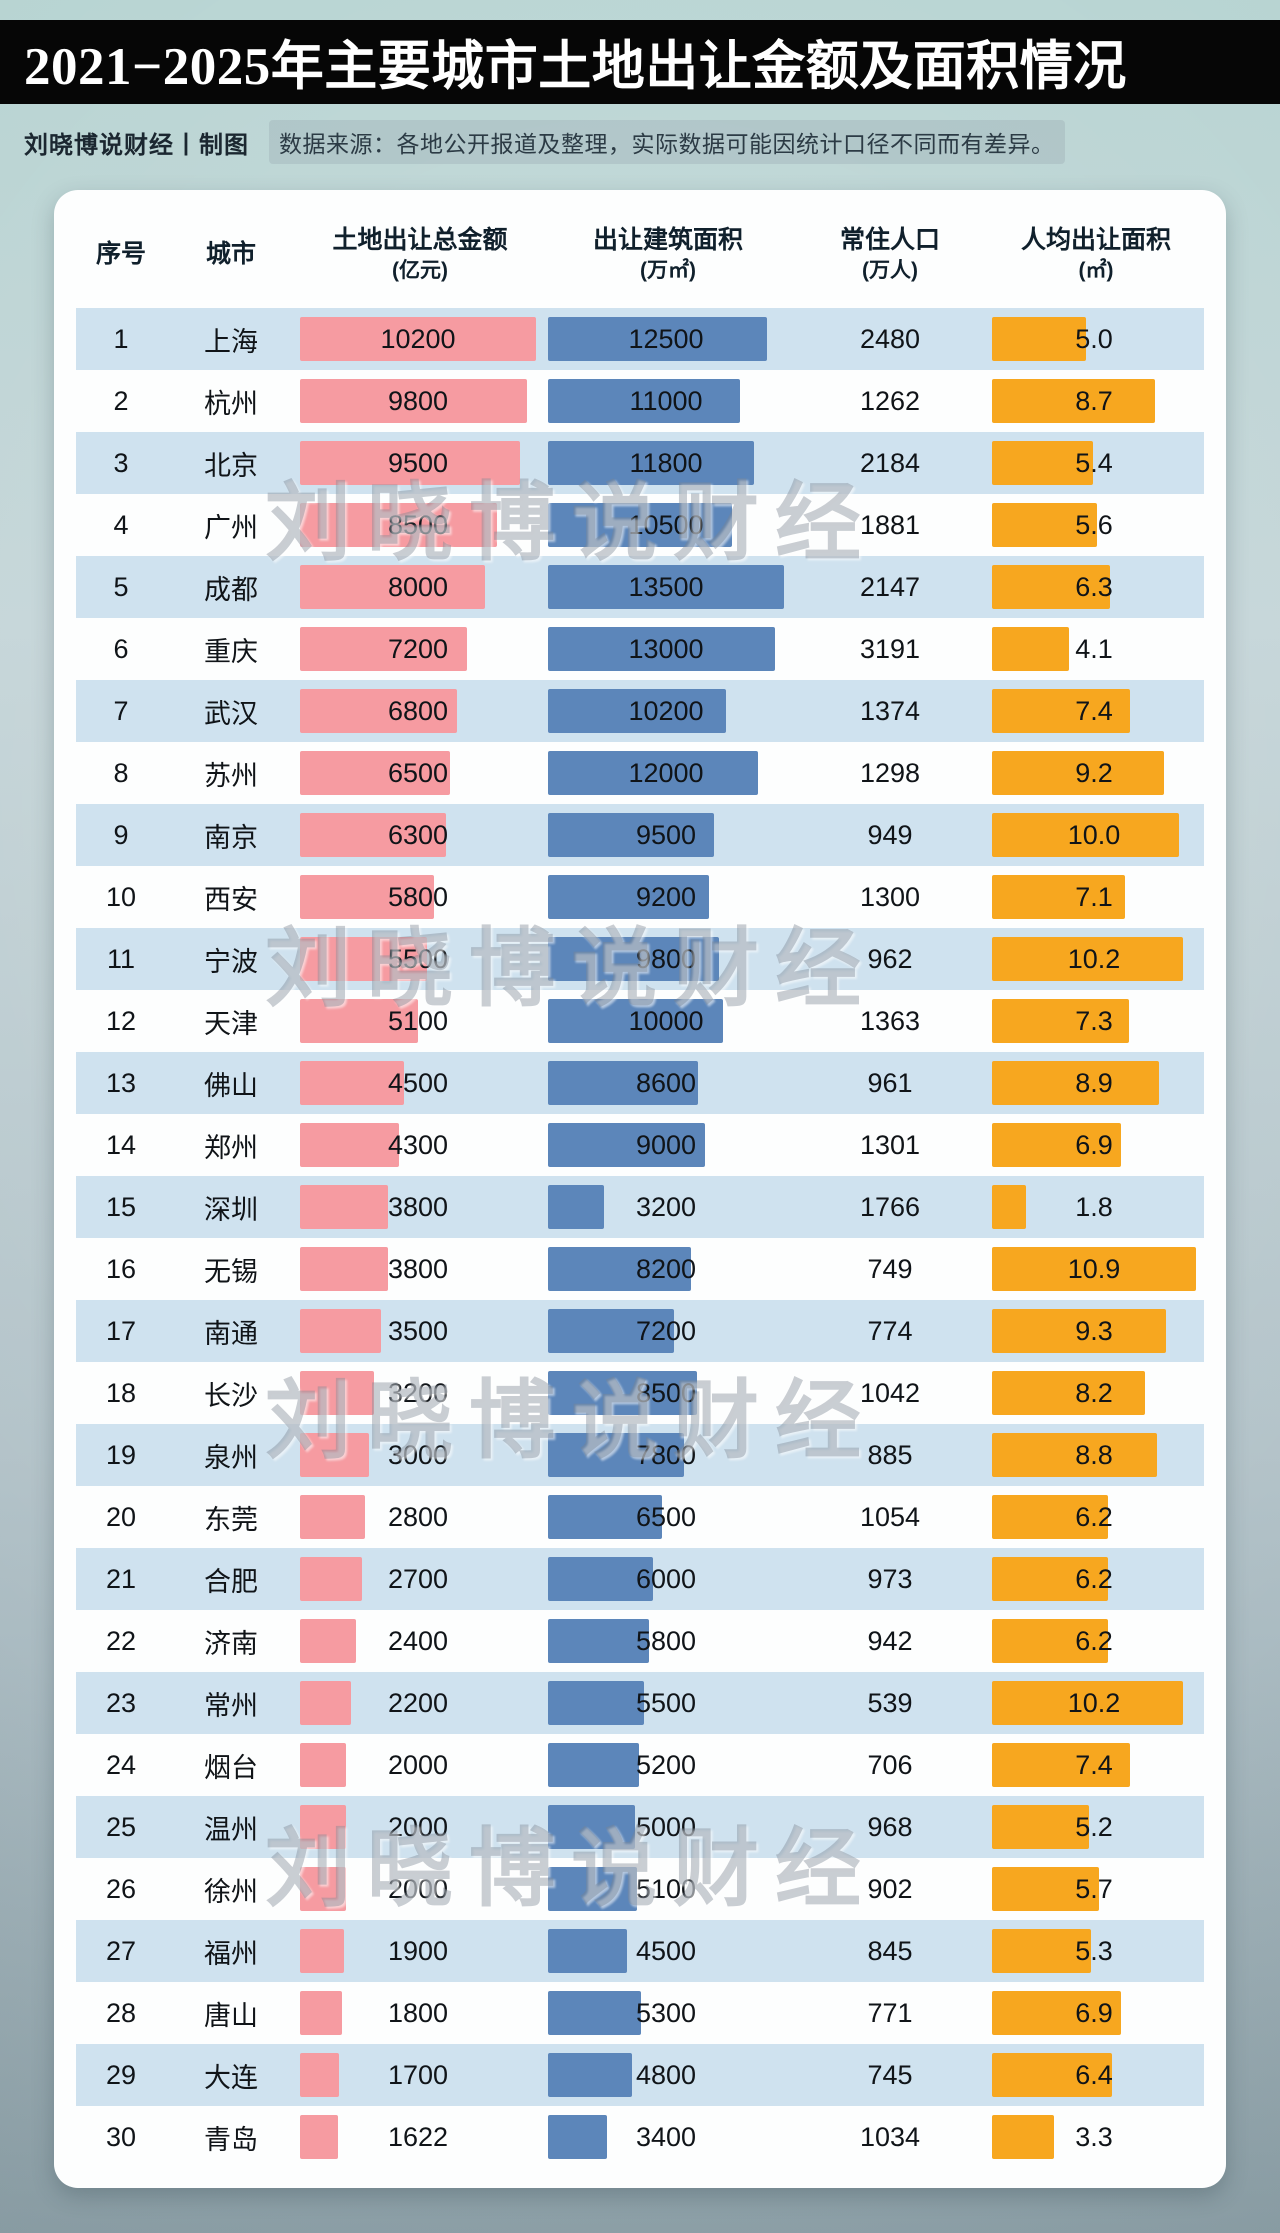 This screenshot has height=2233, width=1280. I want to click on area-value: 12000, so click(666, 773).